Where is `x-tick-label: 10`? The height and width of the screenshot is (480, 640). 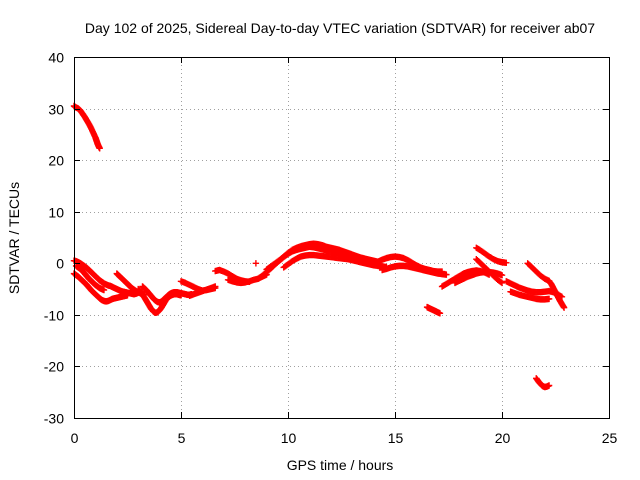
x-tick-label: 10 is located at coordinates (289, 438).